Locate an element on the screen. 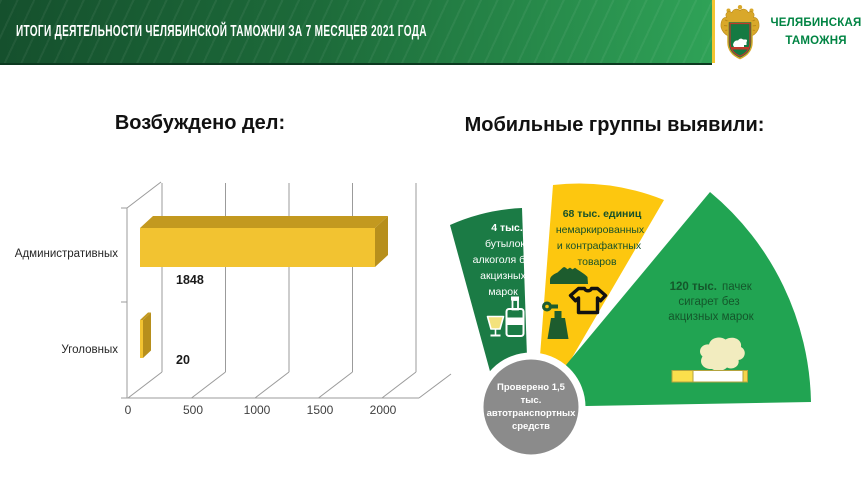 The height and width of the screenshot is (487, 866). perfume-icon is located at coordinates (555, 320).